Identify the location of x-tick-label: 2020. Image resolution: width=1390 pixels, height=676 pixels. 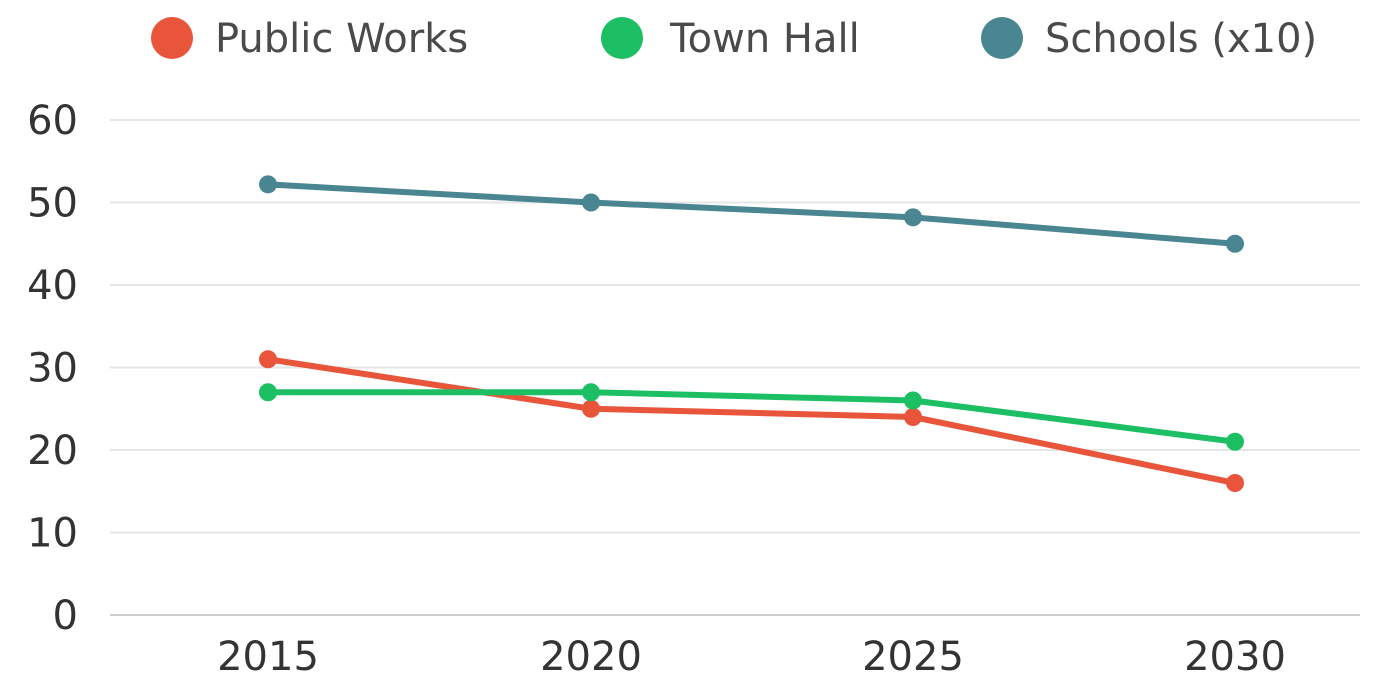
(591, 655).